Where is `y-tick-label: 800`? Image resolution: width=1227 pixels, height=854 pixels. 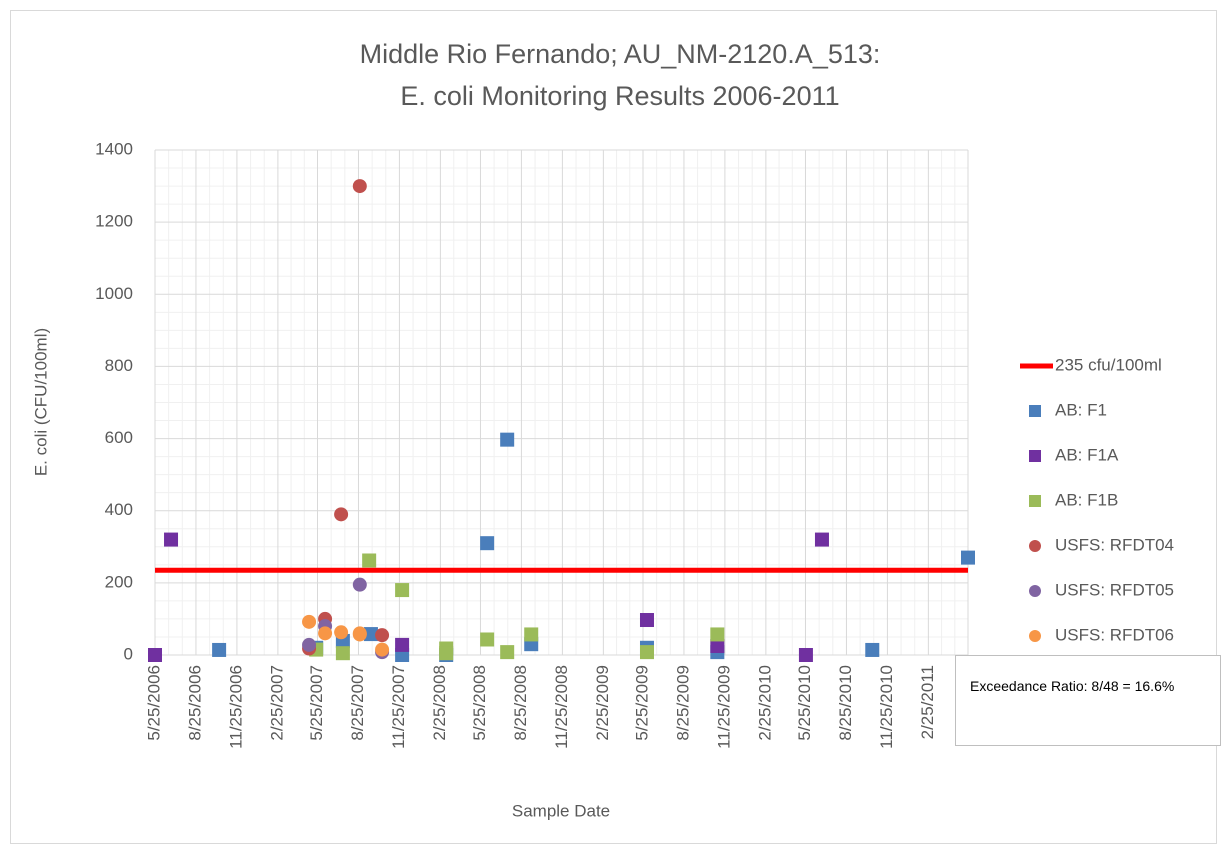 y-tick-label: 800 is located at coordinates (119, 365).